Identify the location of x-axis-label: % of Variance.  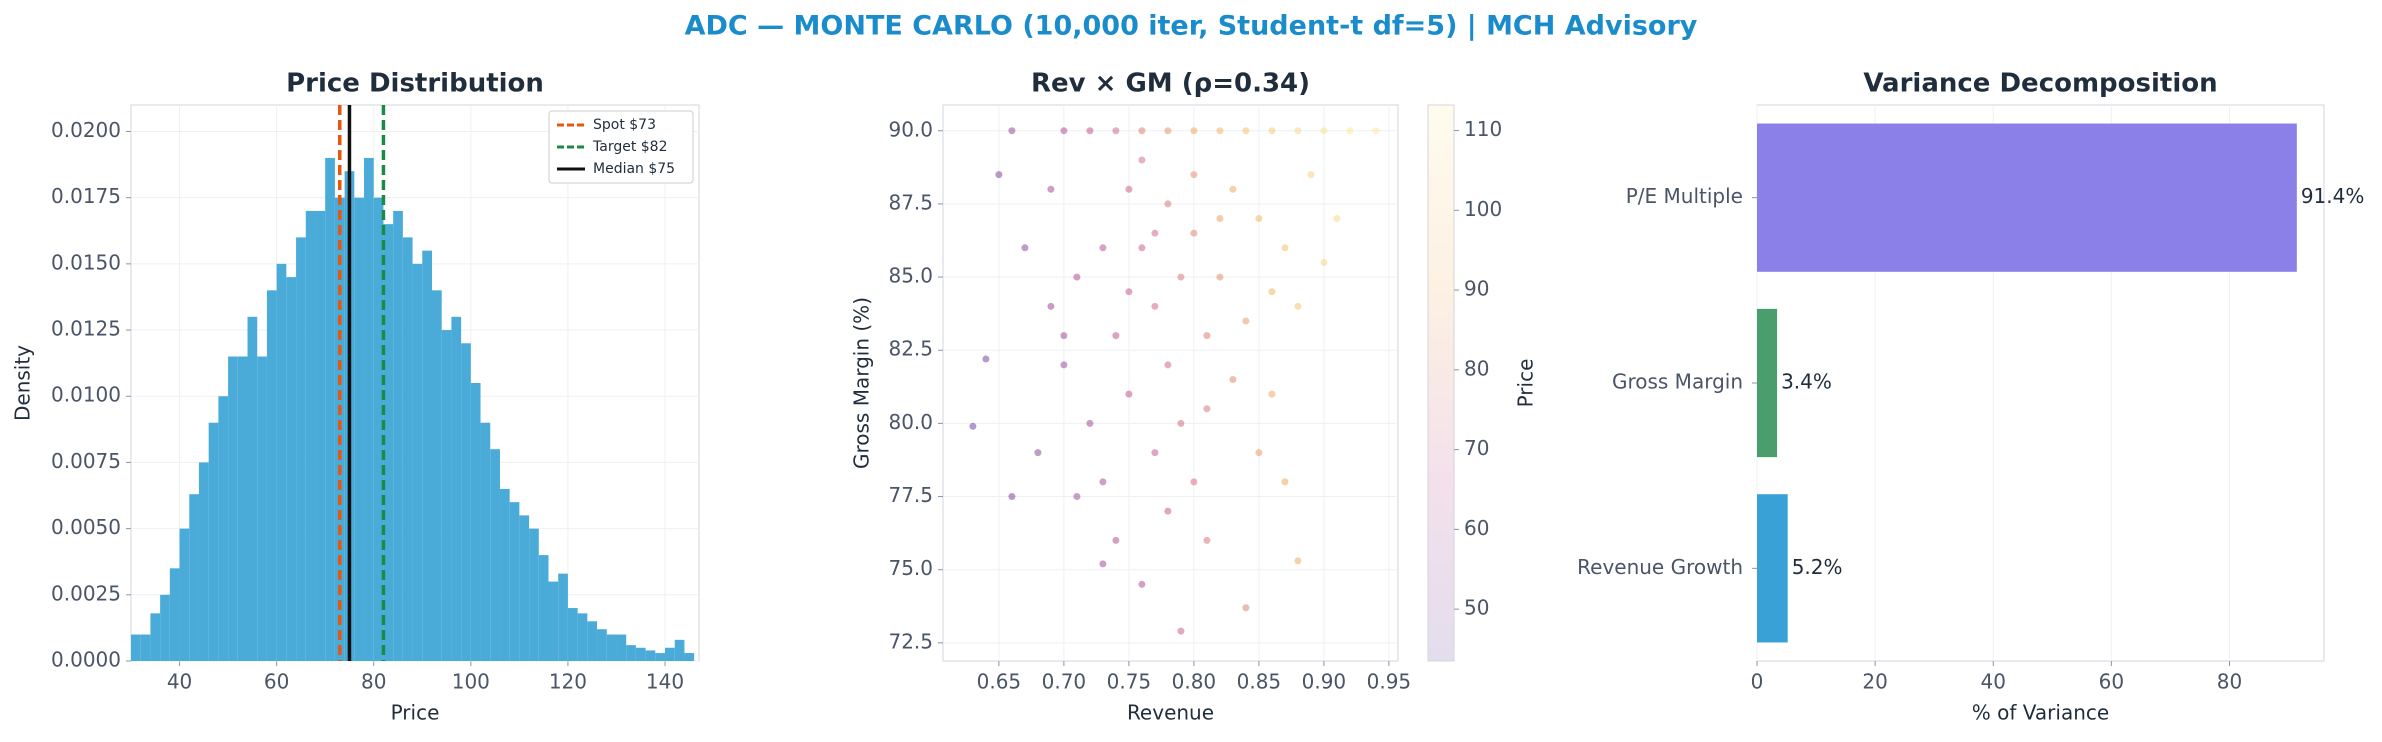
(2040, 713).